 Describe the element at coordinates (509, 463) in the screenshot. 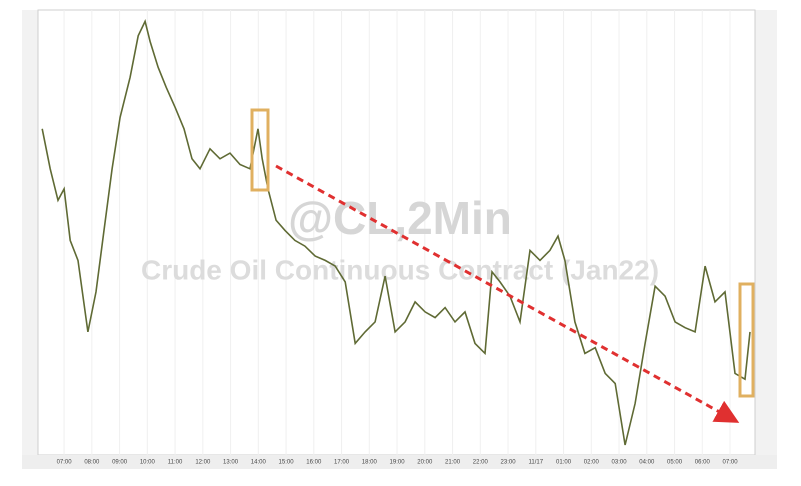

I see `x-tick-label: 23:00` at that location.